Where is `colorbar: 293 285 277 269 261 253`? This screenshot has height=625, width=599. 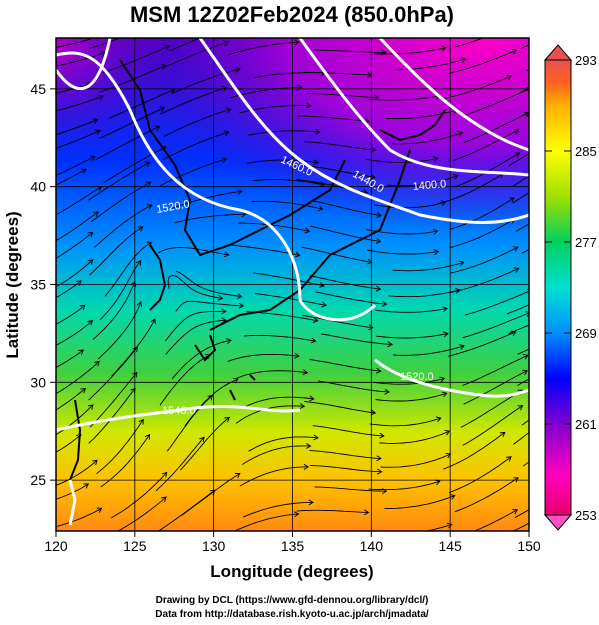
colorbar: 293 285 277 269 261 253 is located at coordinates (570, 287).